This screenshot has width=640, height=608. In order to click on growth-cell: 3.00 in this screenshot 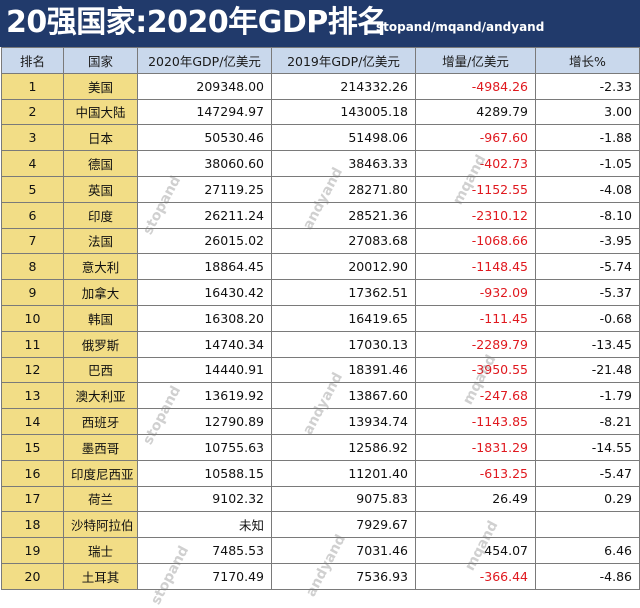, I will do `click(587, 112)`.